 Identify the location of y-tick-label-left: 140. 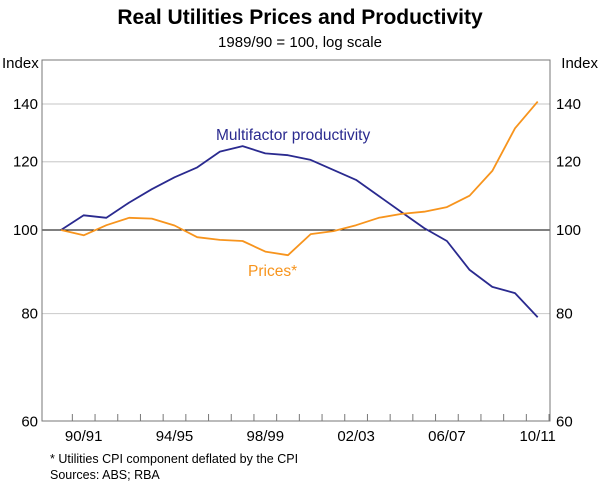
(25, 104).